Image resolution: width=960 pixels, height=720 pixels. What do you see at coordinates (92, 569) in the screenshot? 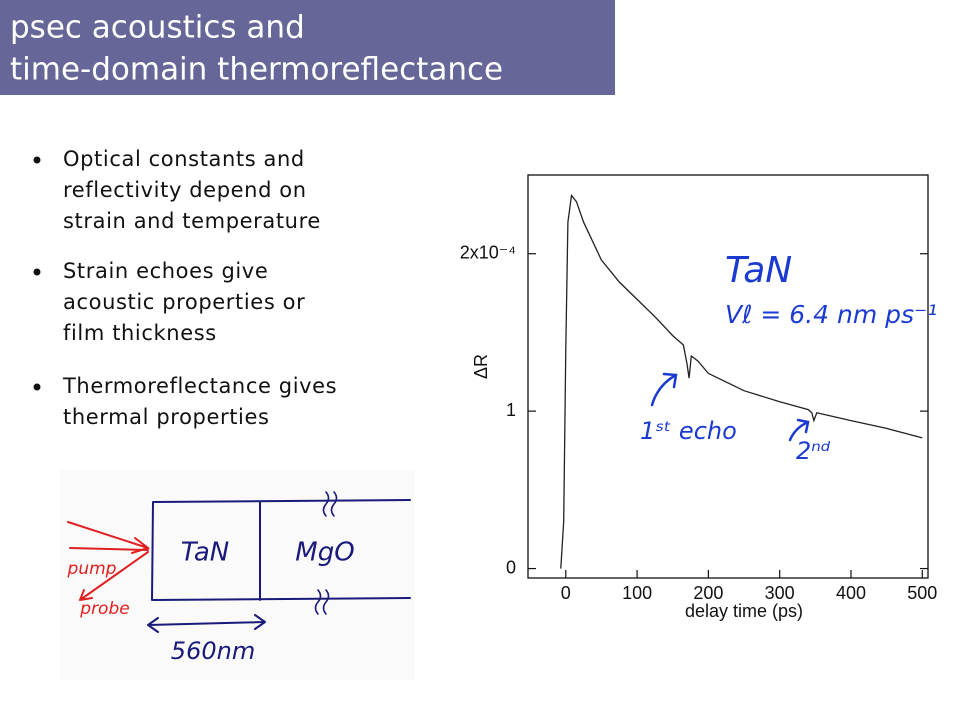
I see `pump-label: pump` at bounding box center [92, 569].